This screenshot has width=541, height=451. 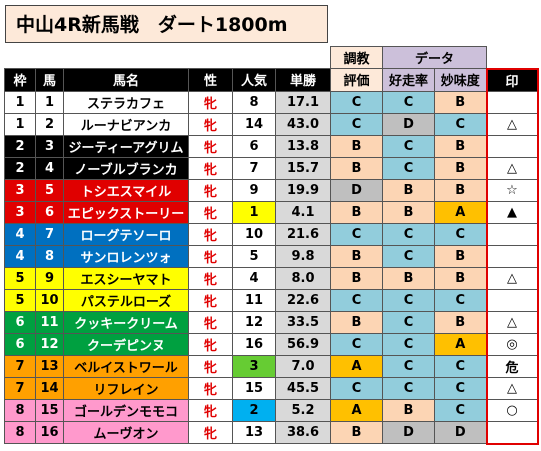 What do you see at coordinates (126, 388) in the screenshot?
I see `horse-name: リフレイン` at bounding box center [126, 388].